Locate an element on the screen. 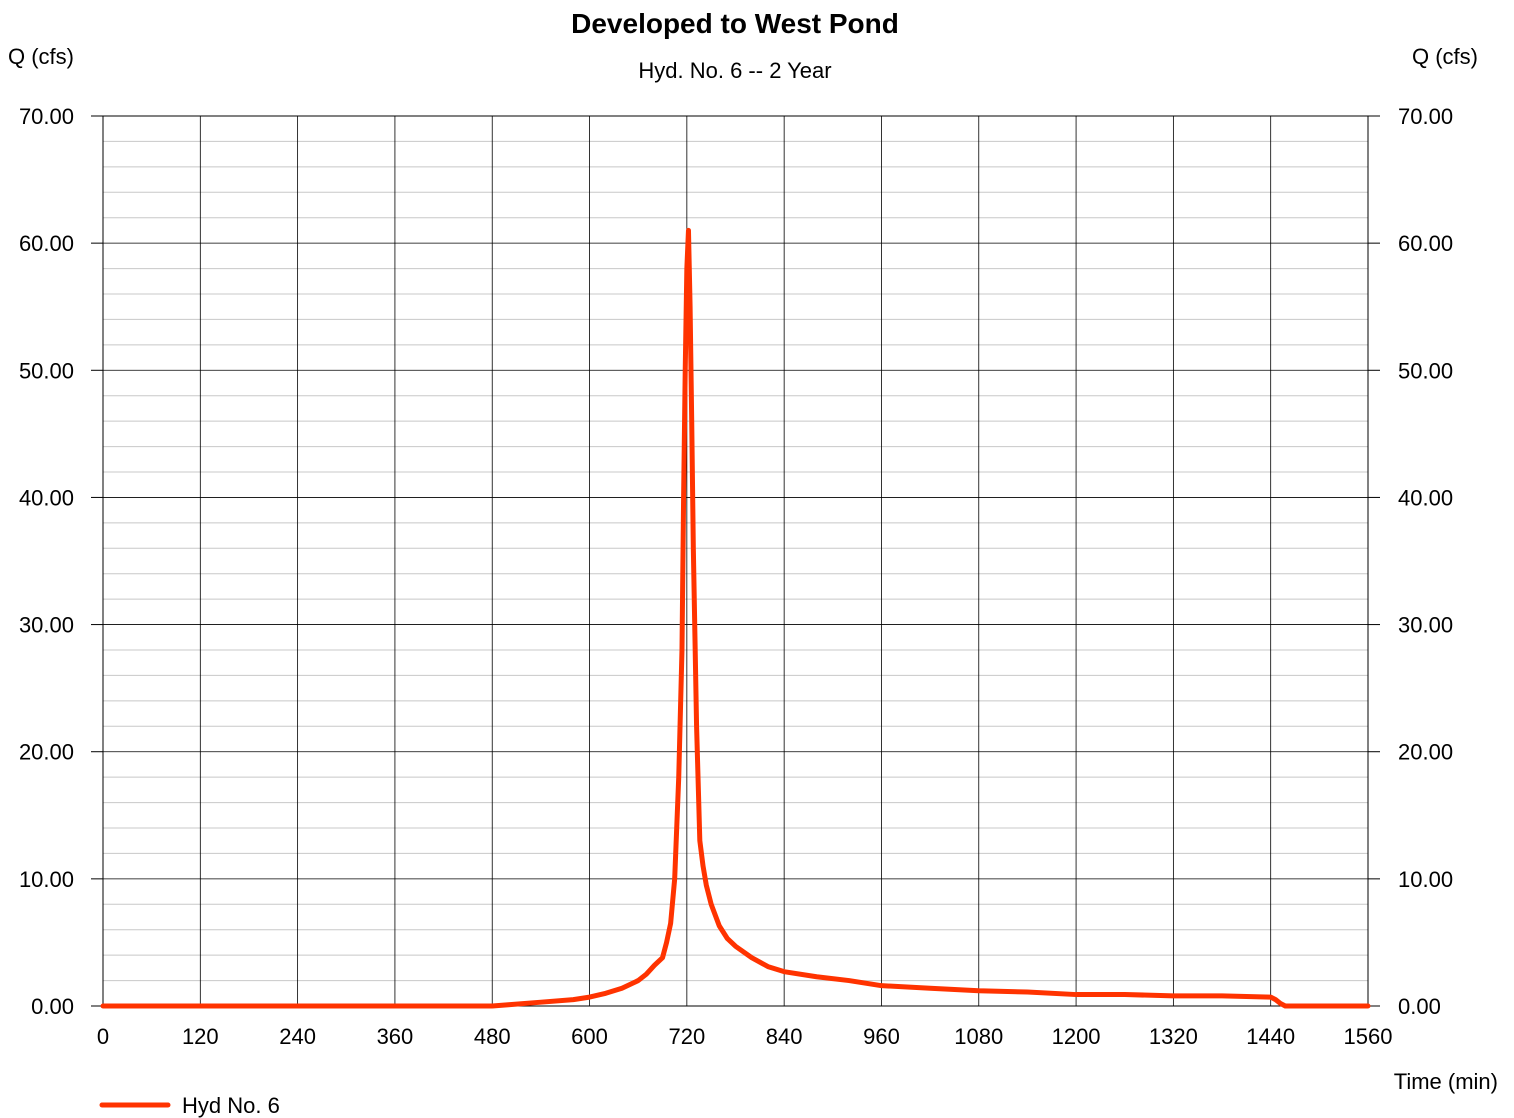  y-tick-label-right: 10.00 is located at coordinates (1425, 879).